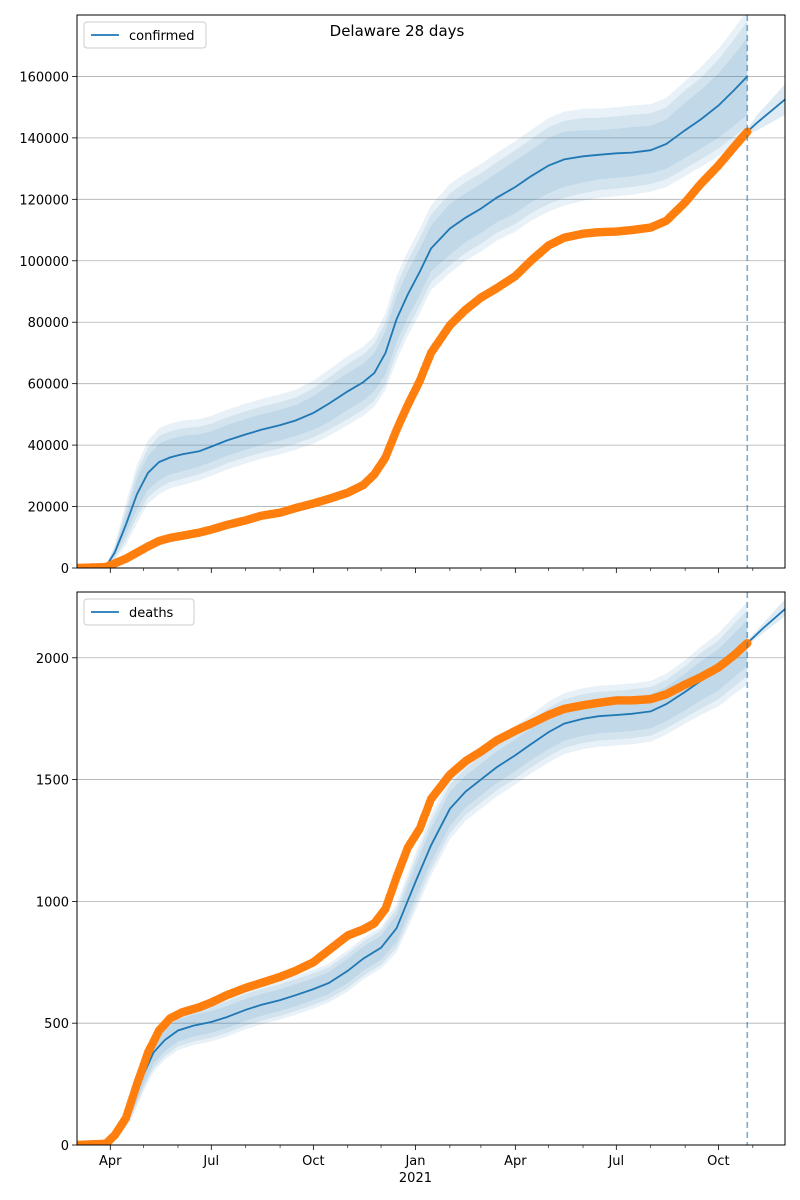 Image resolution: width=800 pixels, height=1200 pixels. Describe the element at coordinates (397, 31) in the screenshot. I see `figure-title: Delaware 28 days` at that location.